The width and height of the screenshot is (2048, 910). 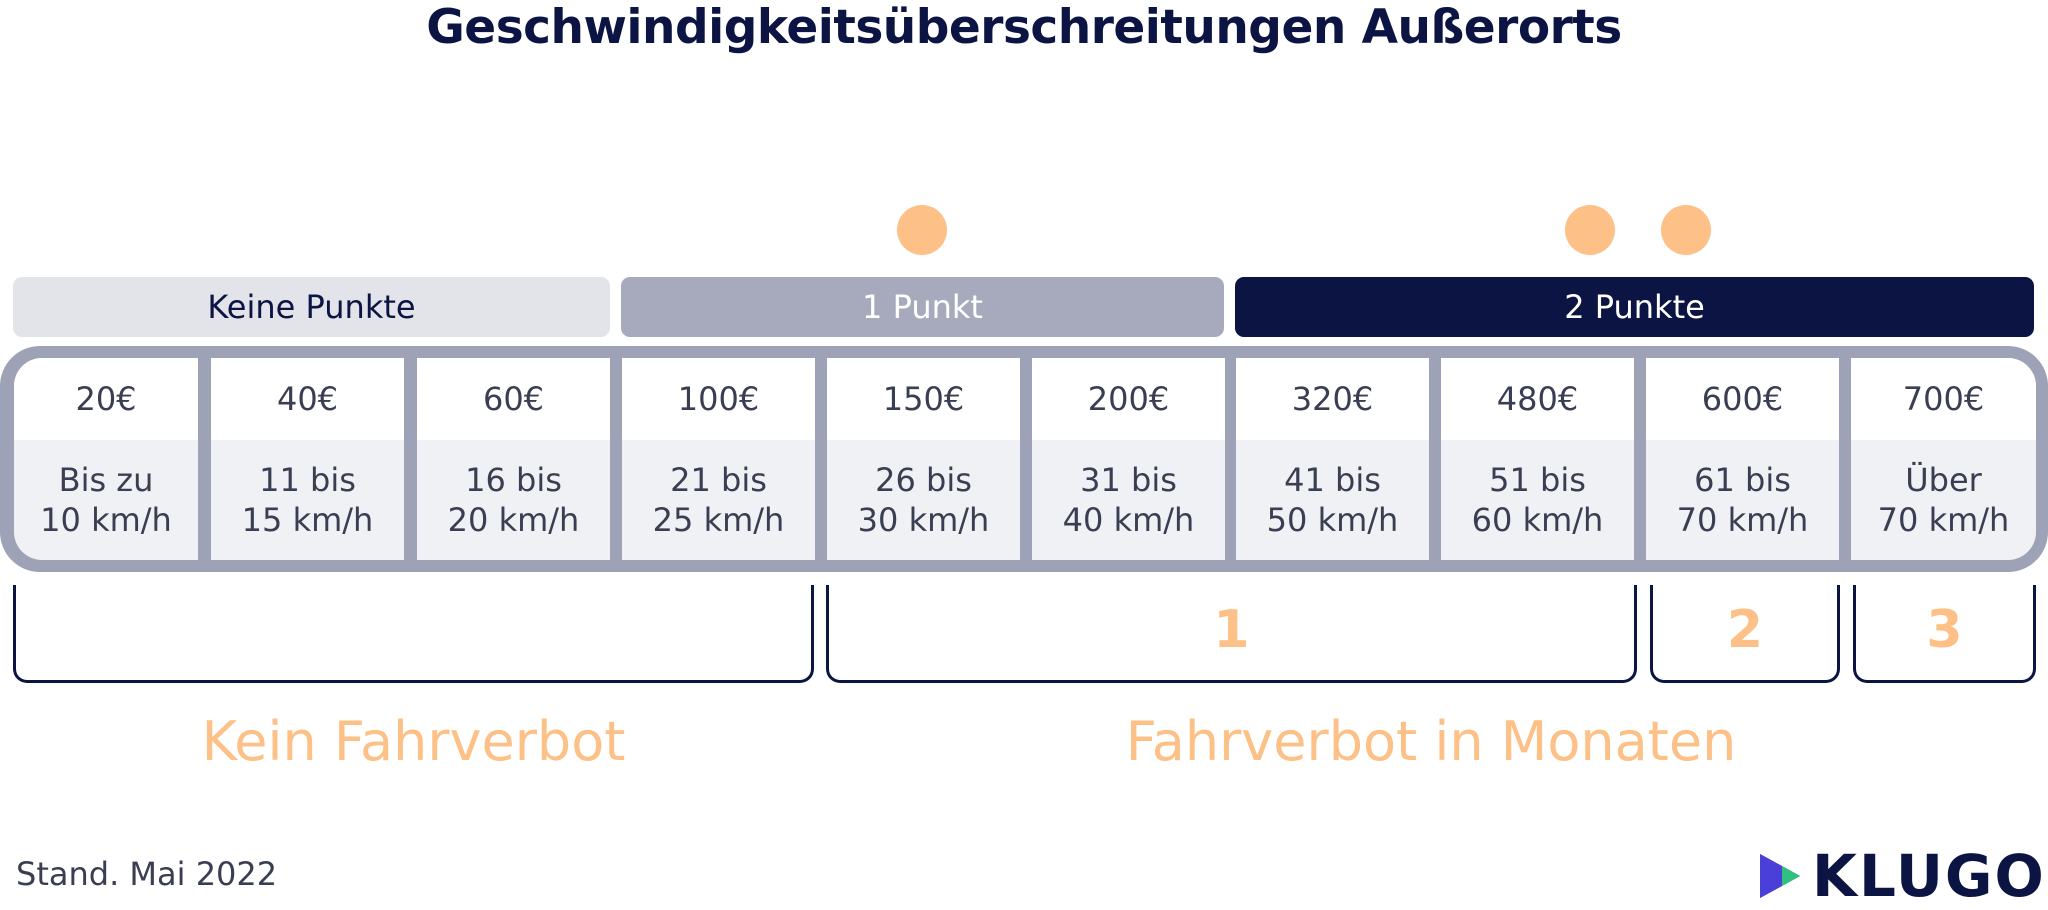 I want to click on table-column: 200€ 31 bis 40 km/h, so click(x=1128, y=459).